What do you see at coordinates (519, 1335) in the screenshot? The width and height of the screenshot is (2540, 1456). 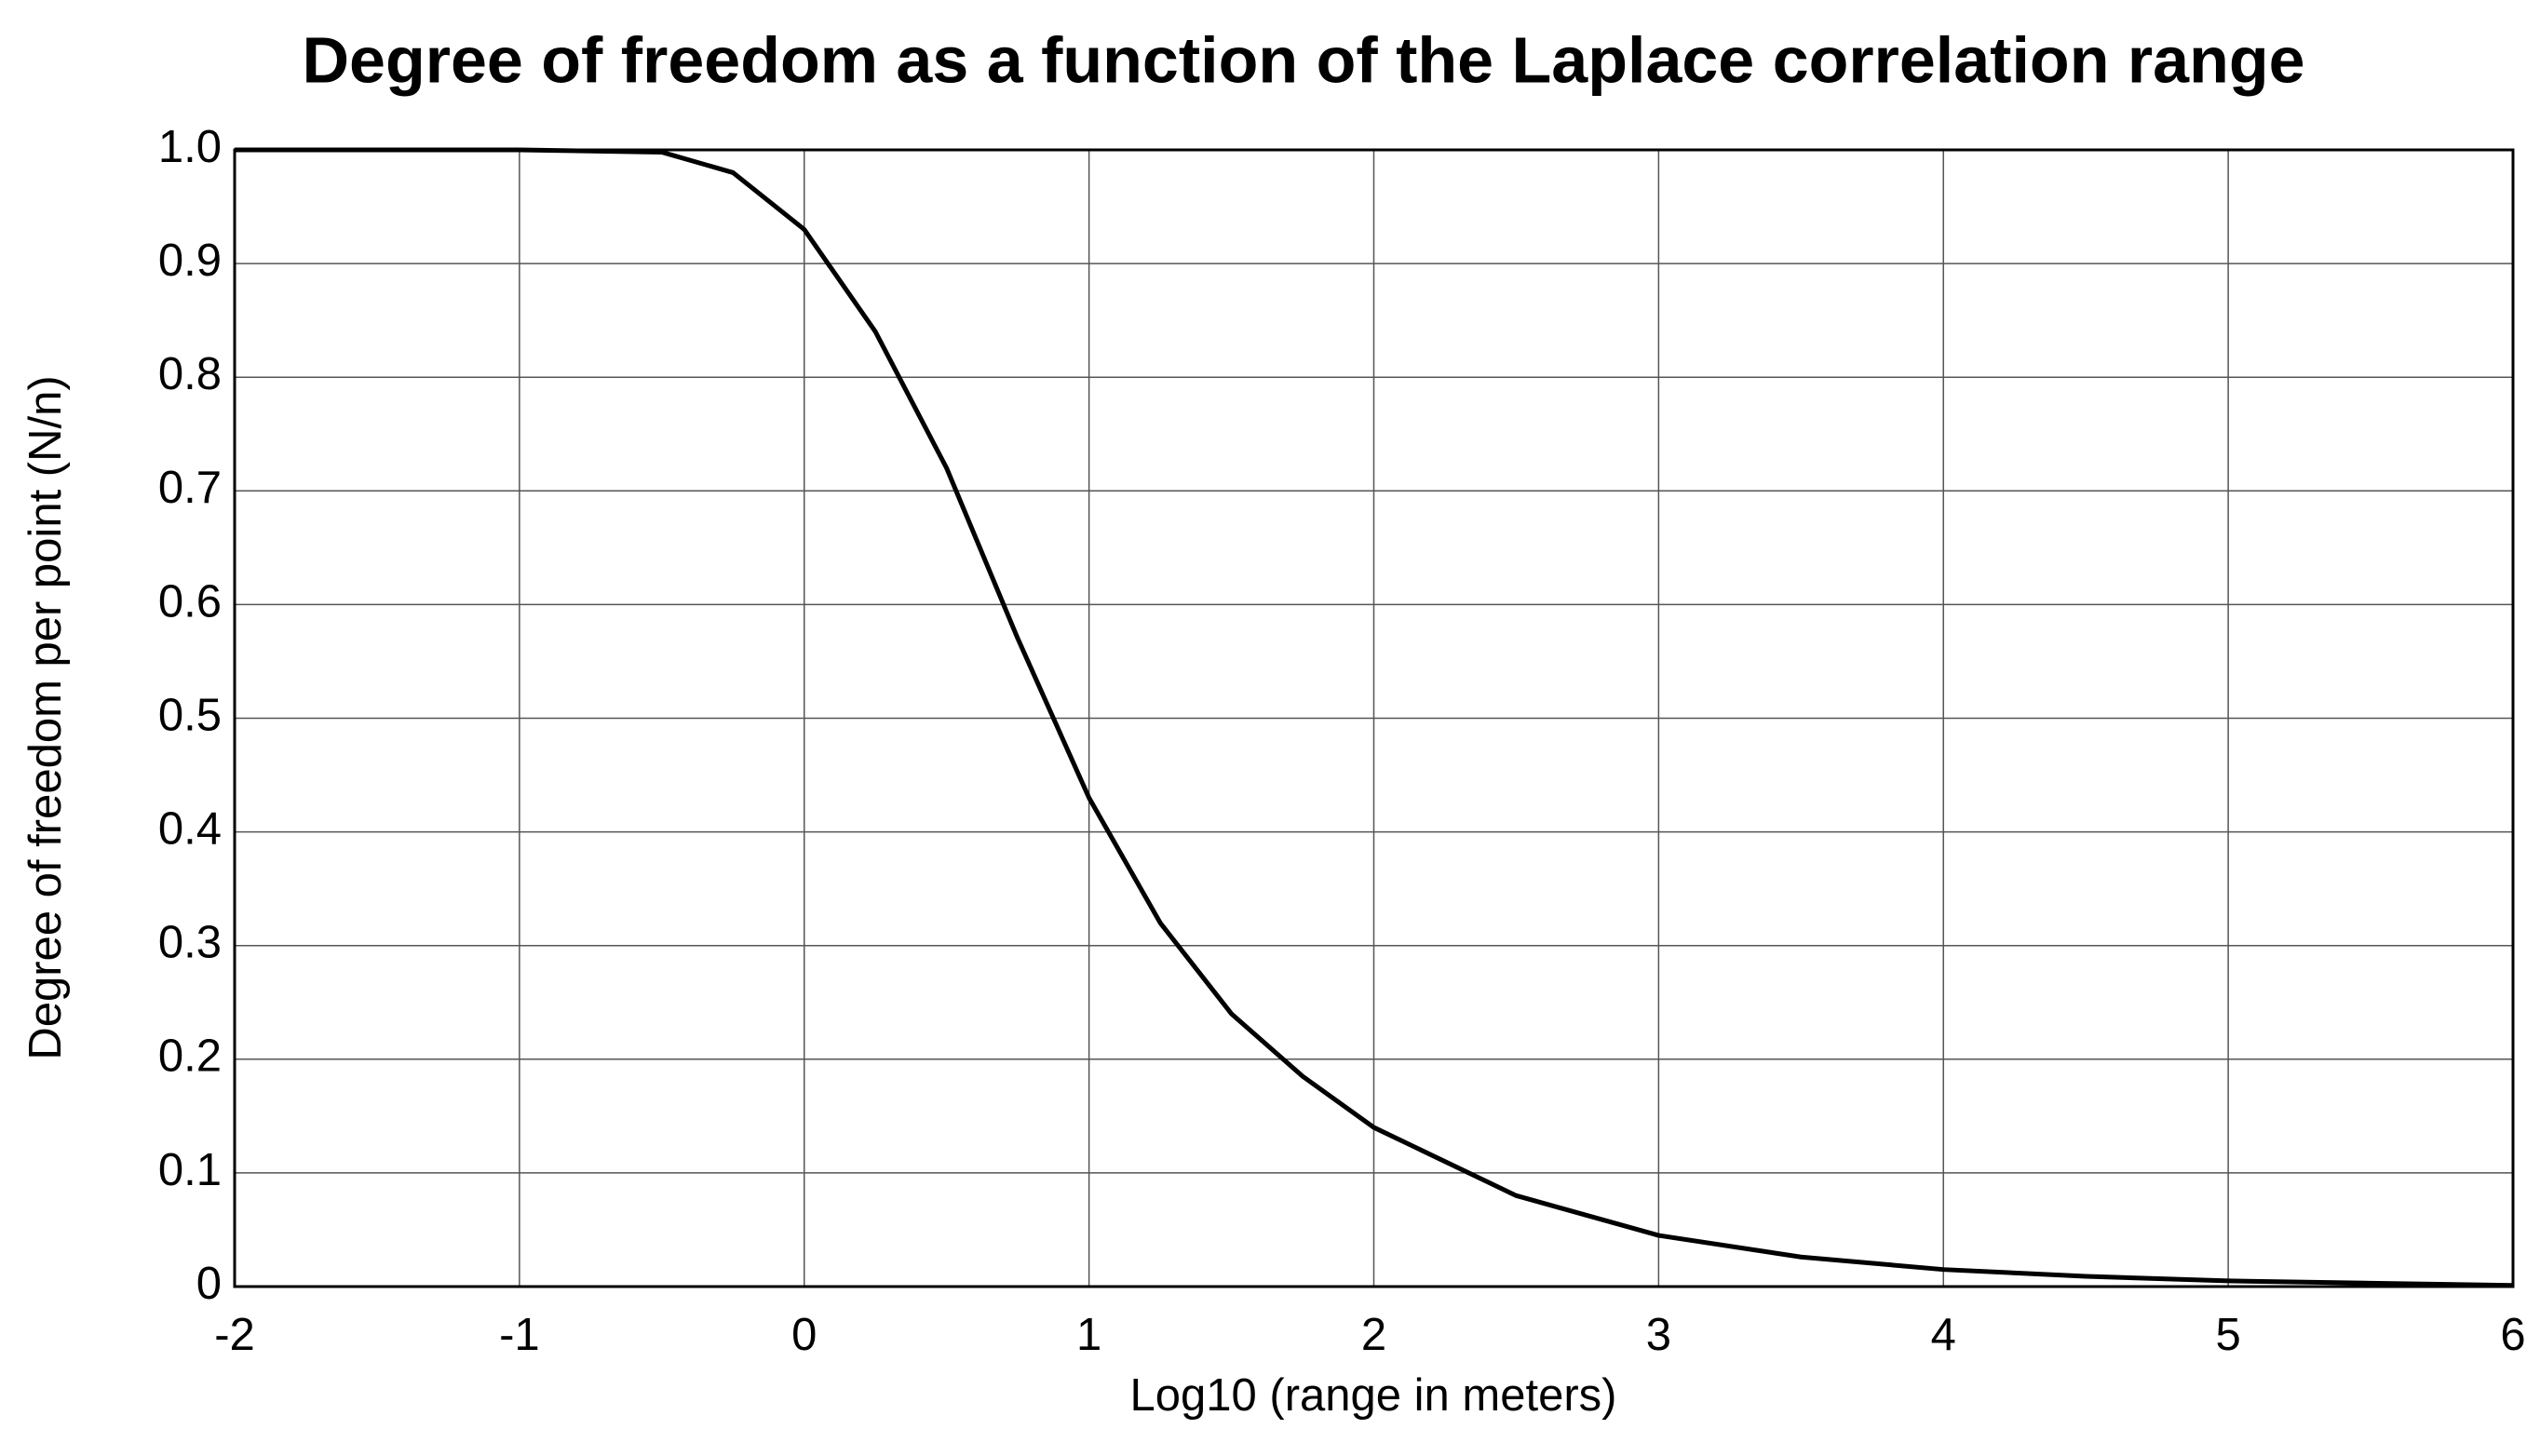 I see `x-tick-label: -1` at bounding box center [519, 1335].